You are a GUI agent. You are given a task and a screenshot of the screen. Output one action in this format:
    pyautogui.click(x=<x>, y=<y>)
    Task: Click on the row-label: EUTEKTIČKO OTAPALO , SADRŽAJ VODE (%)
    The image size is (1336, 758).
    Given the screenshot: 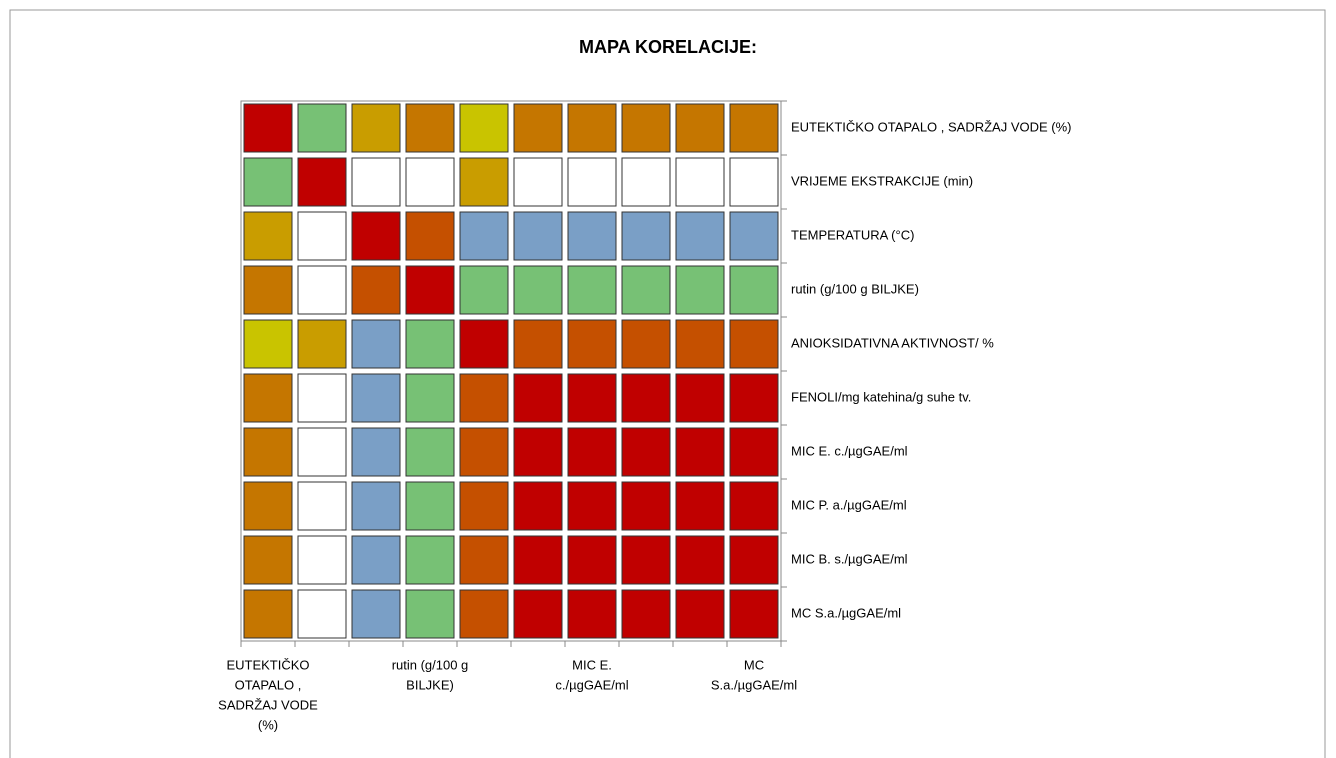 What is the action you would take?
    pyautogui.click(x=931, y=126)
    